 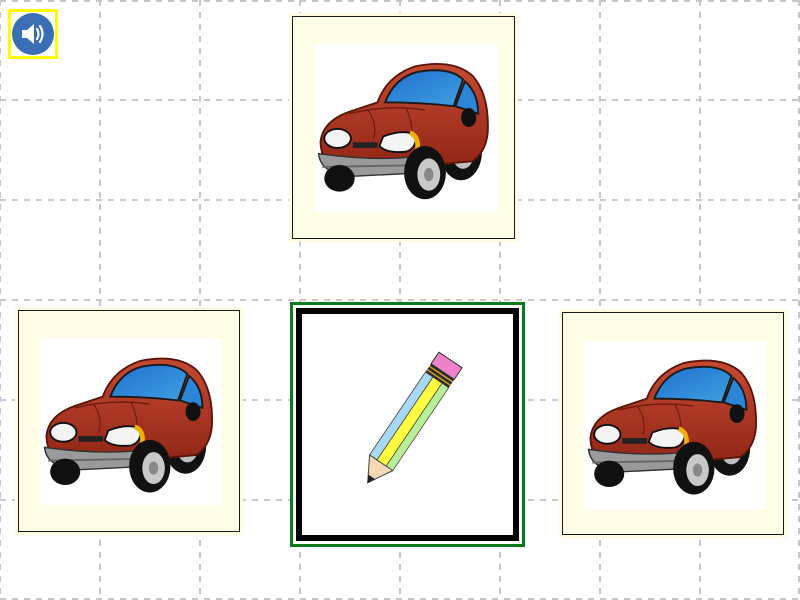 I want to click on card-center, so click(x=407, y=424).